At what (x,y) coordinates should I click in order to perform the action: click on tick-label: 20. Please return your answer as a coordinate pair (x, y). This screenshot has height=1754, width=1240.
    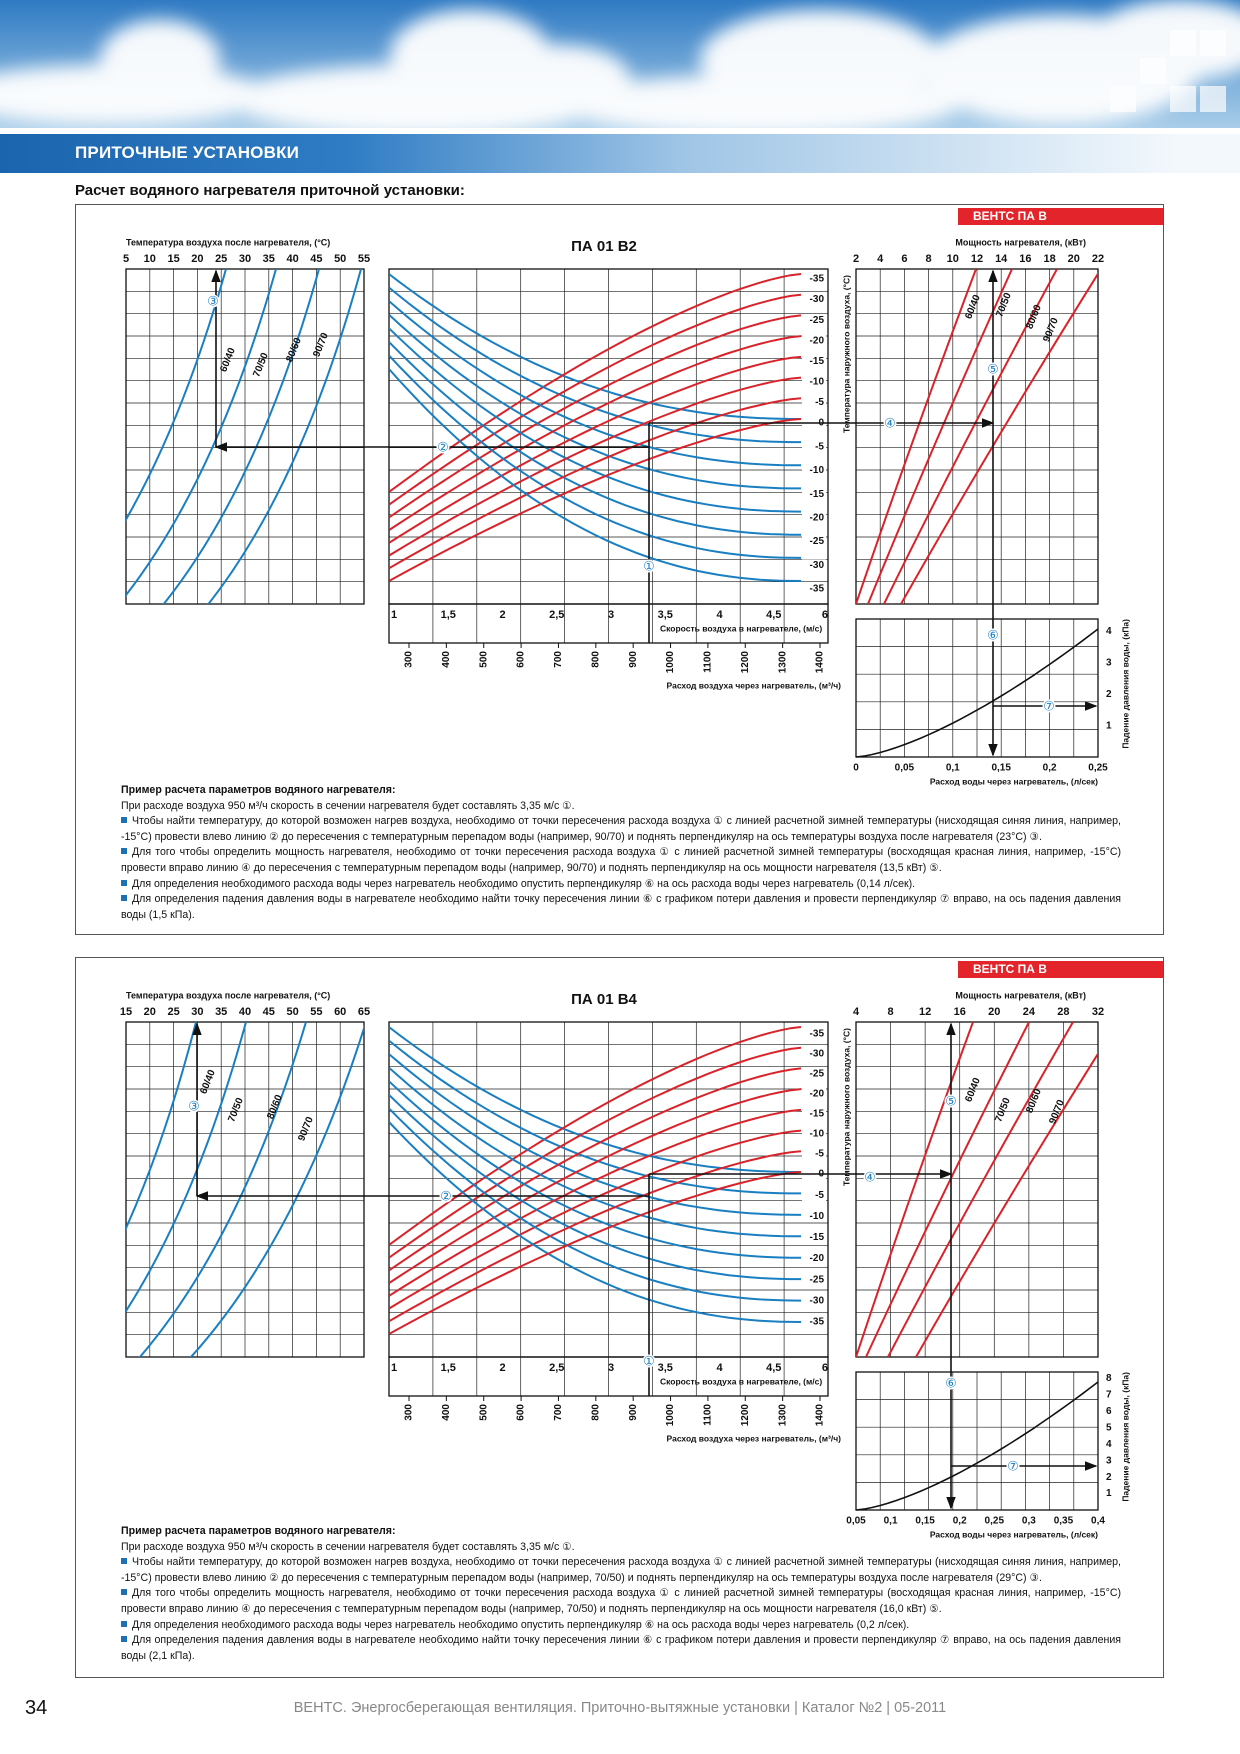
    Looking at the image, I should click on (150, 1012).